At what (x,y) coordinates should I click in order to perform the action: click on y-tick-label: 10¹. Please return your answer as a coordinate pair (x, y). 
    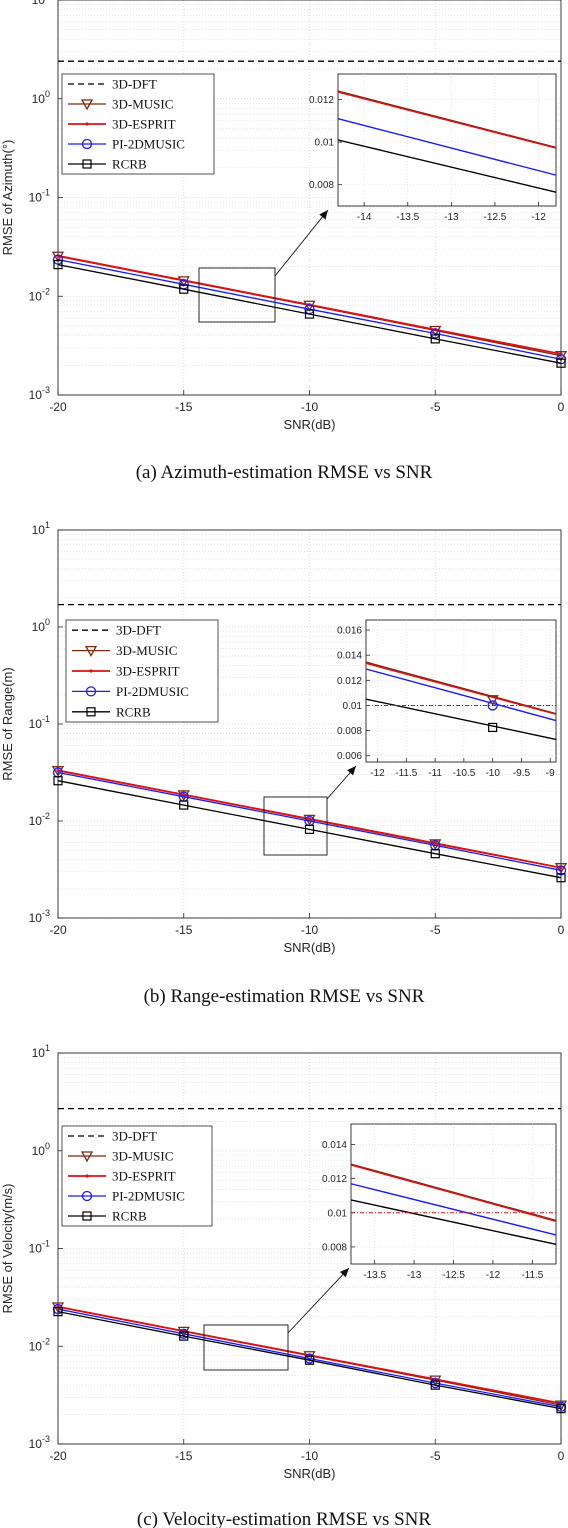
    Looking at the image, I should click on (41, 528).